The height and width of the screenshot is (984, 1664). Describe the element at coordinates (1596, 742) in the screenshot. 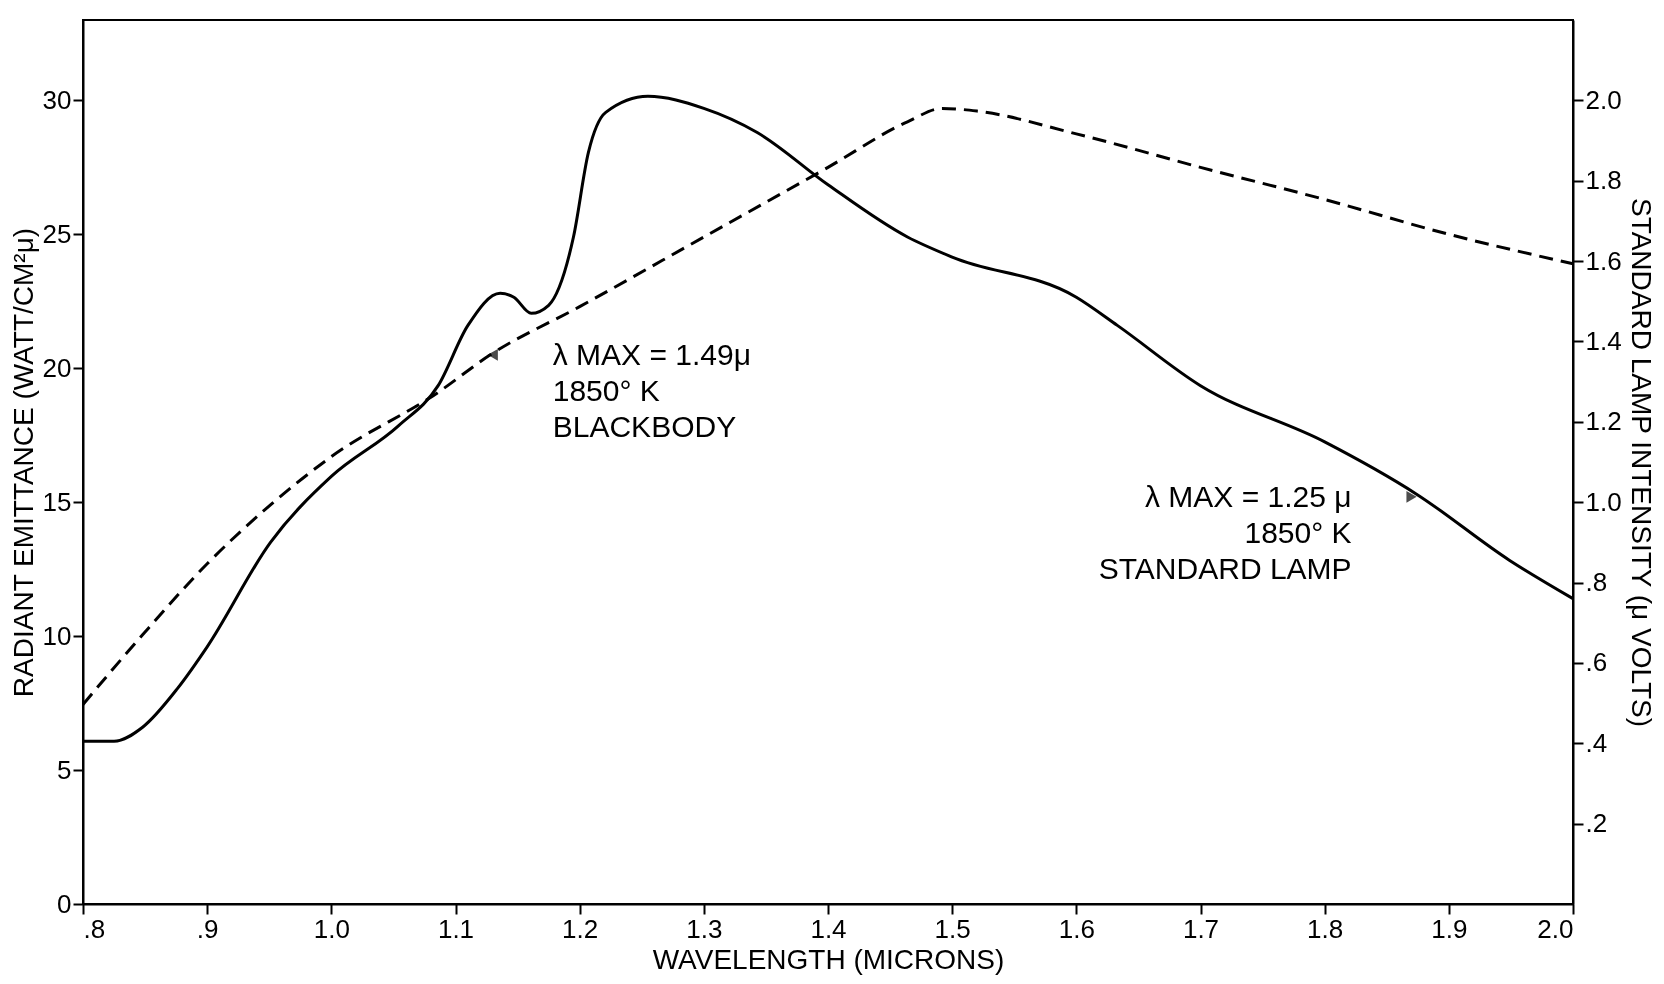

I see `y2-tick-label: .4` at that location.